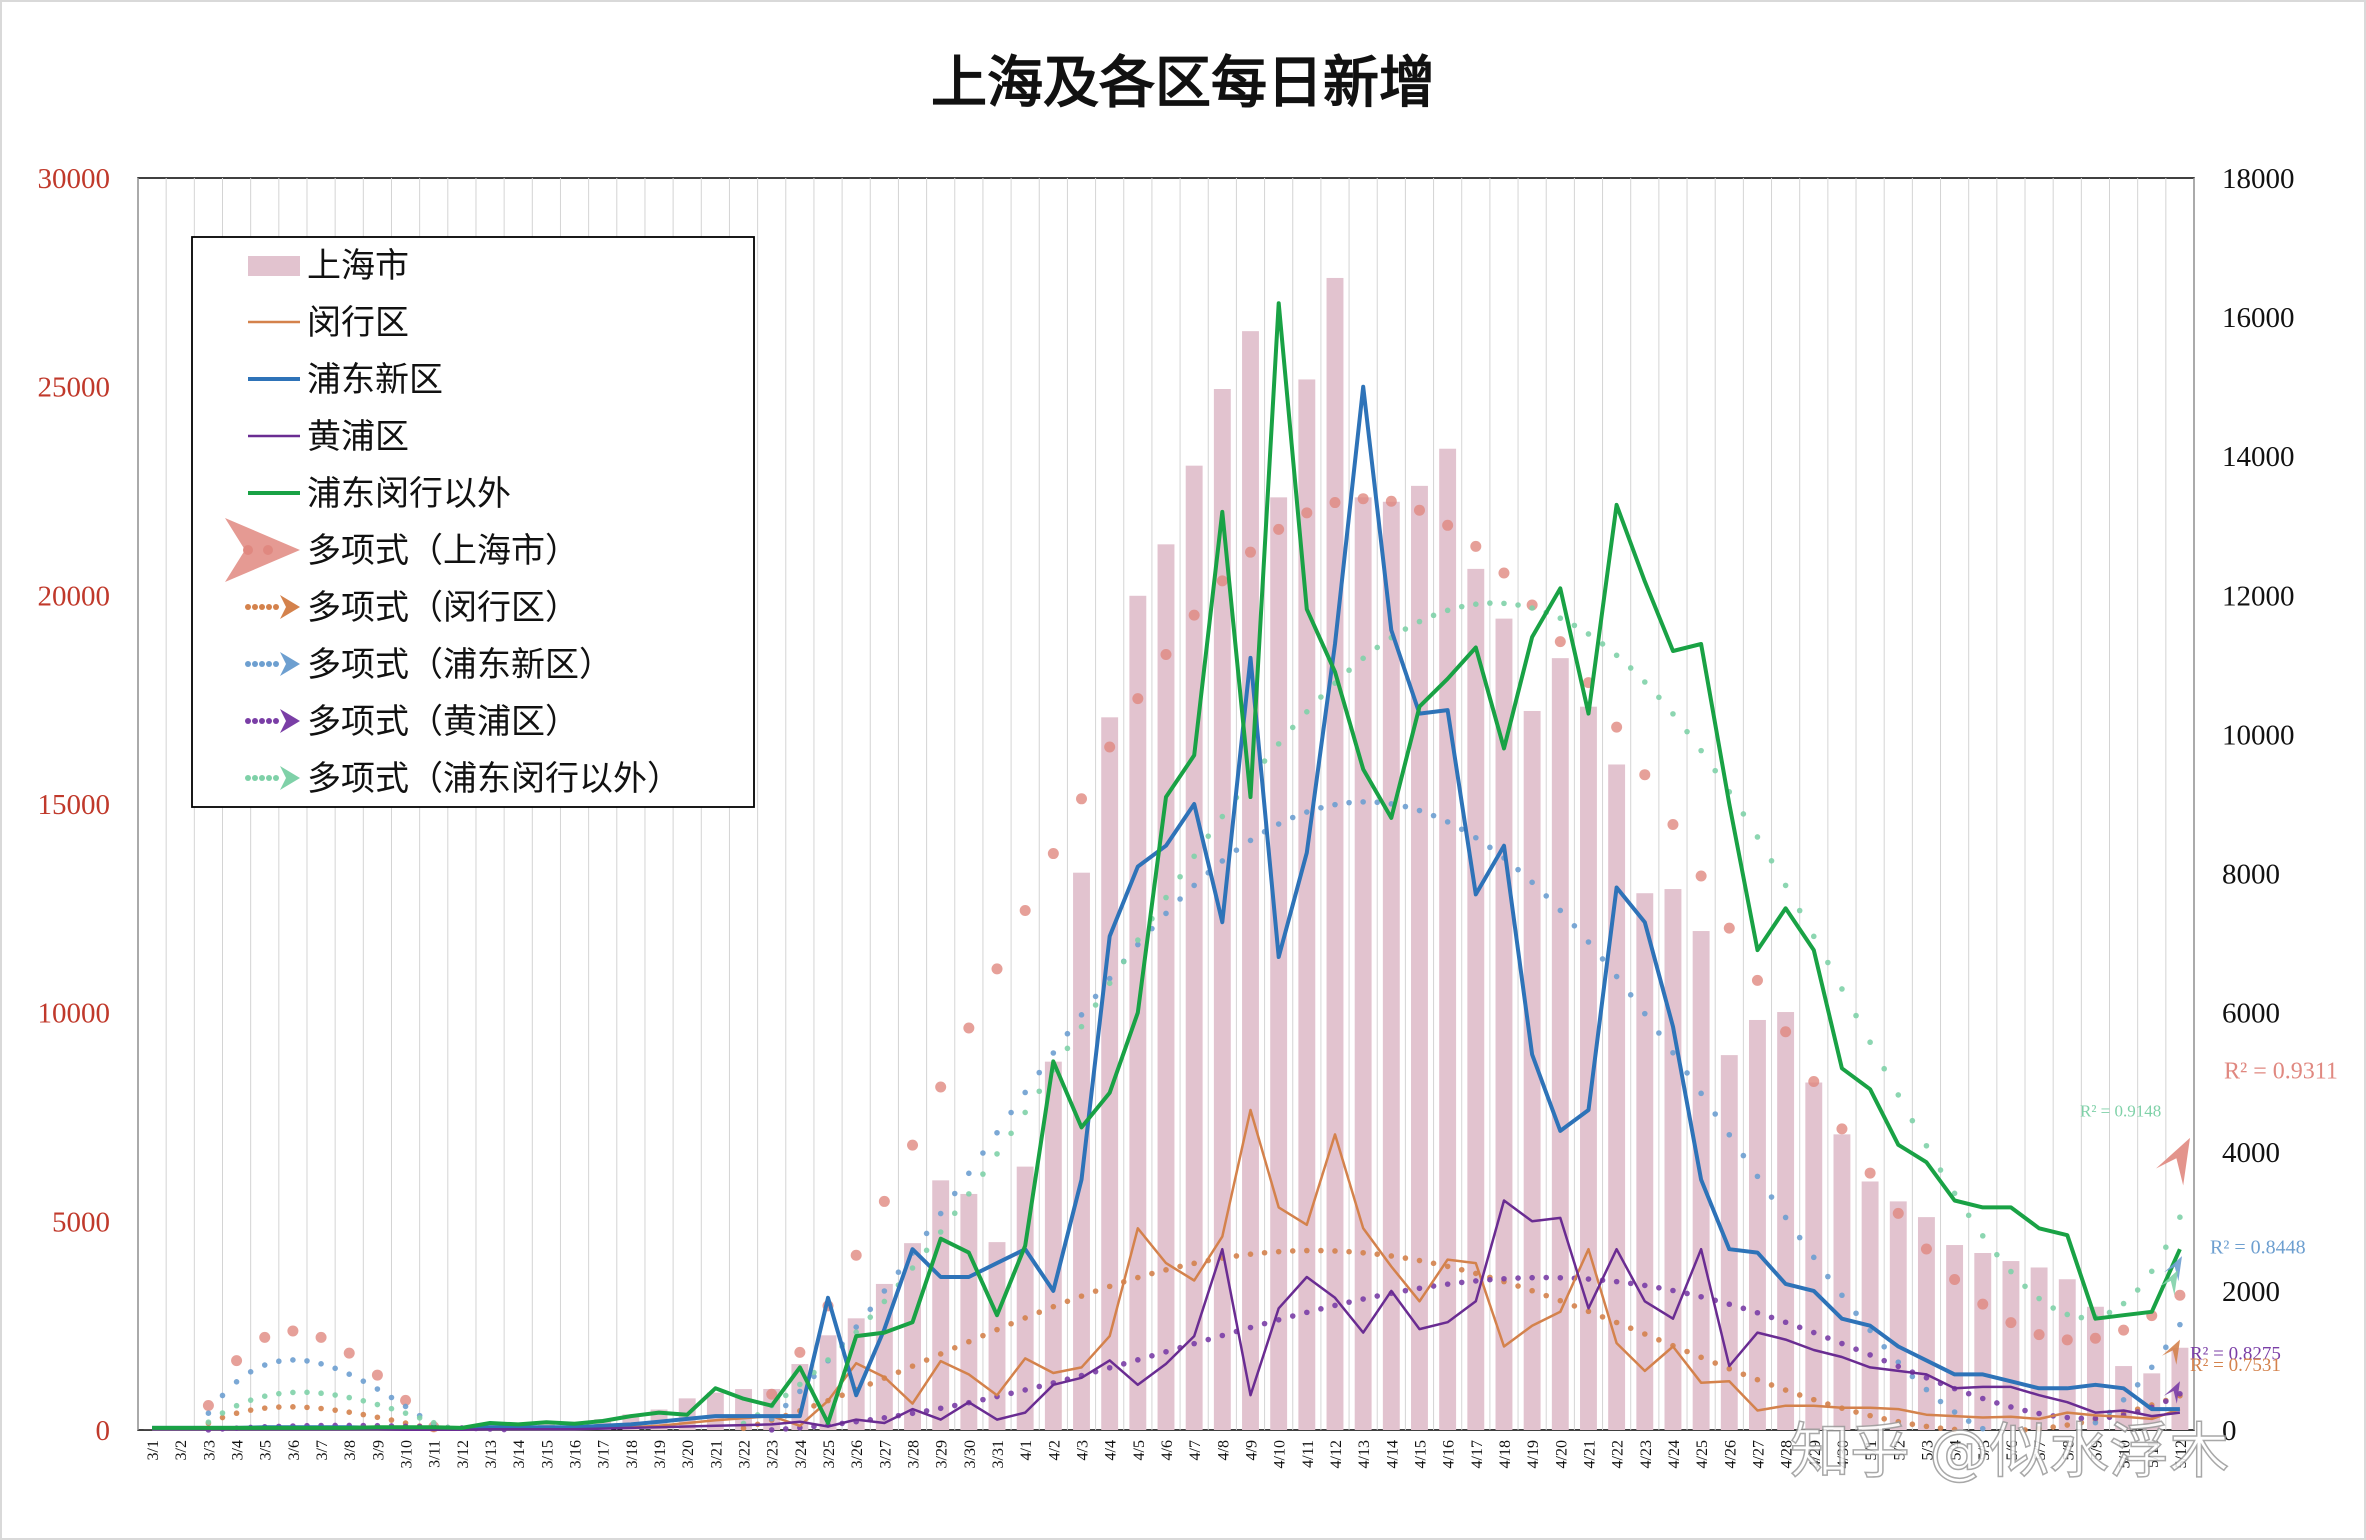 The width and height of the screenshot is (2366, 1540). I want to click on x-tick-label: 3/21, so click(716, 1454).